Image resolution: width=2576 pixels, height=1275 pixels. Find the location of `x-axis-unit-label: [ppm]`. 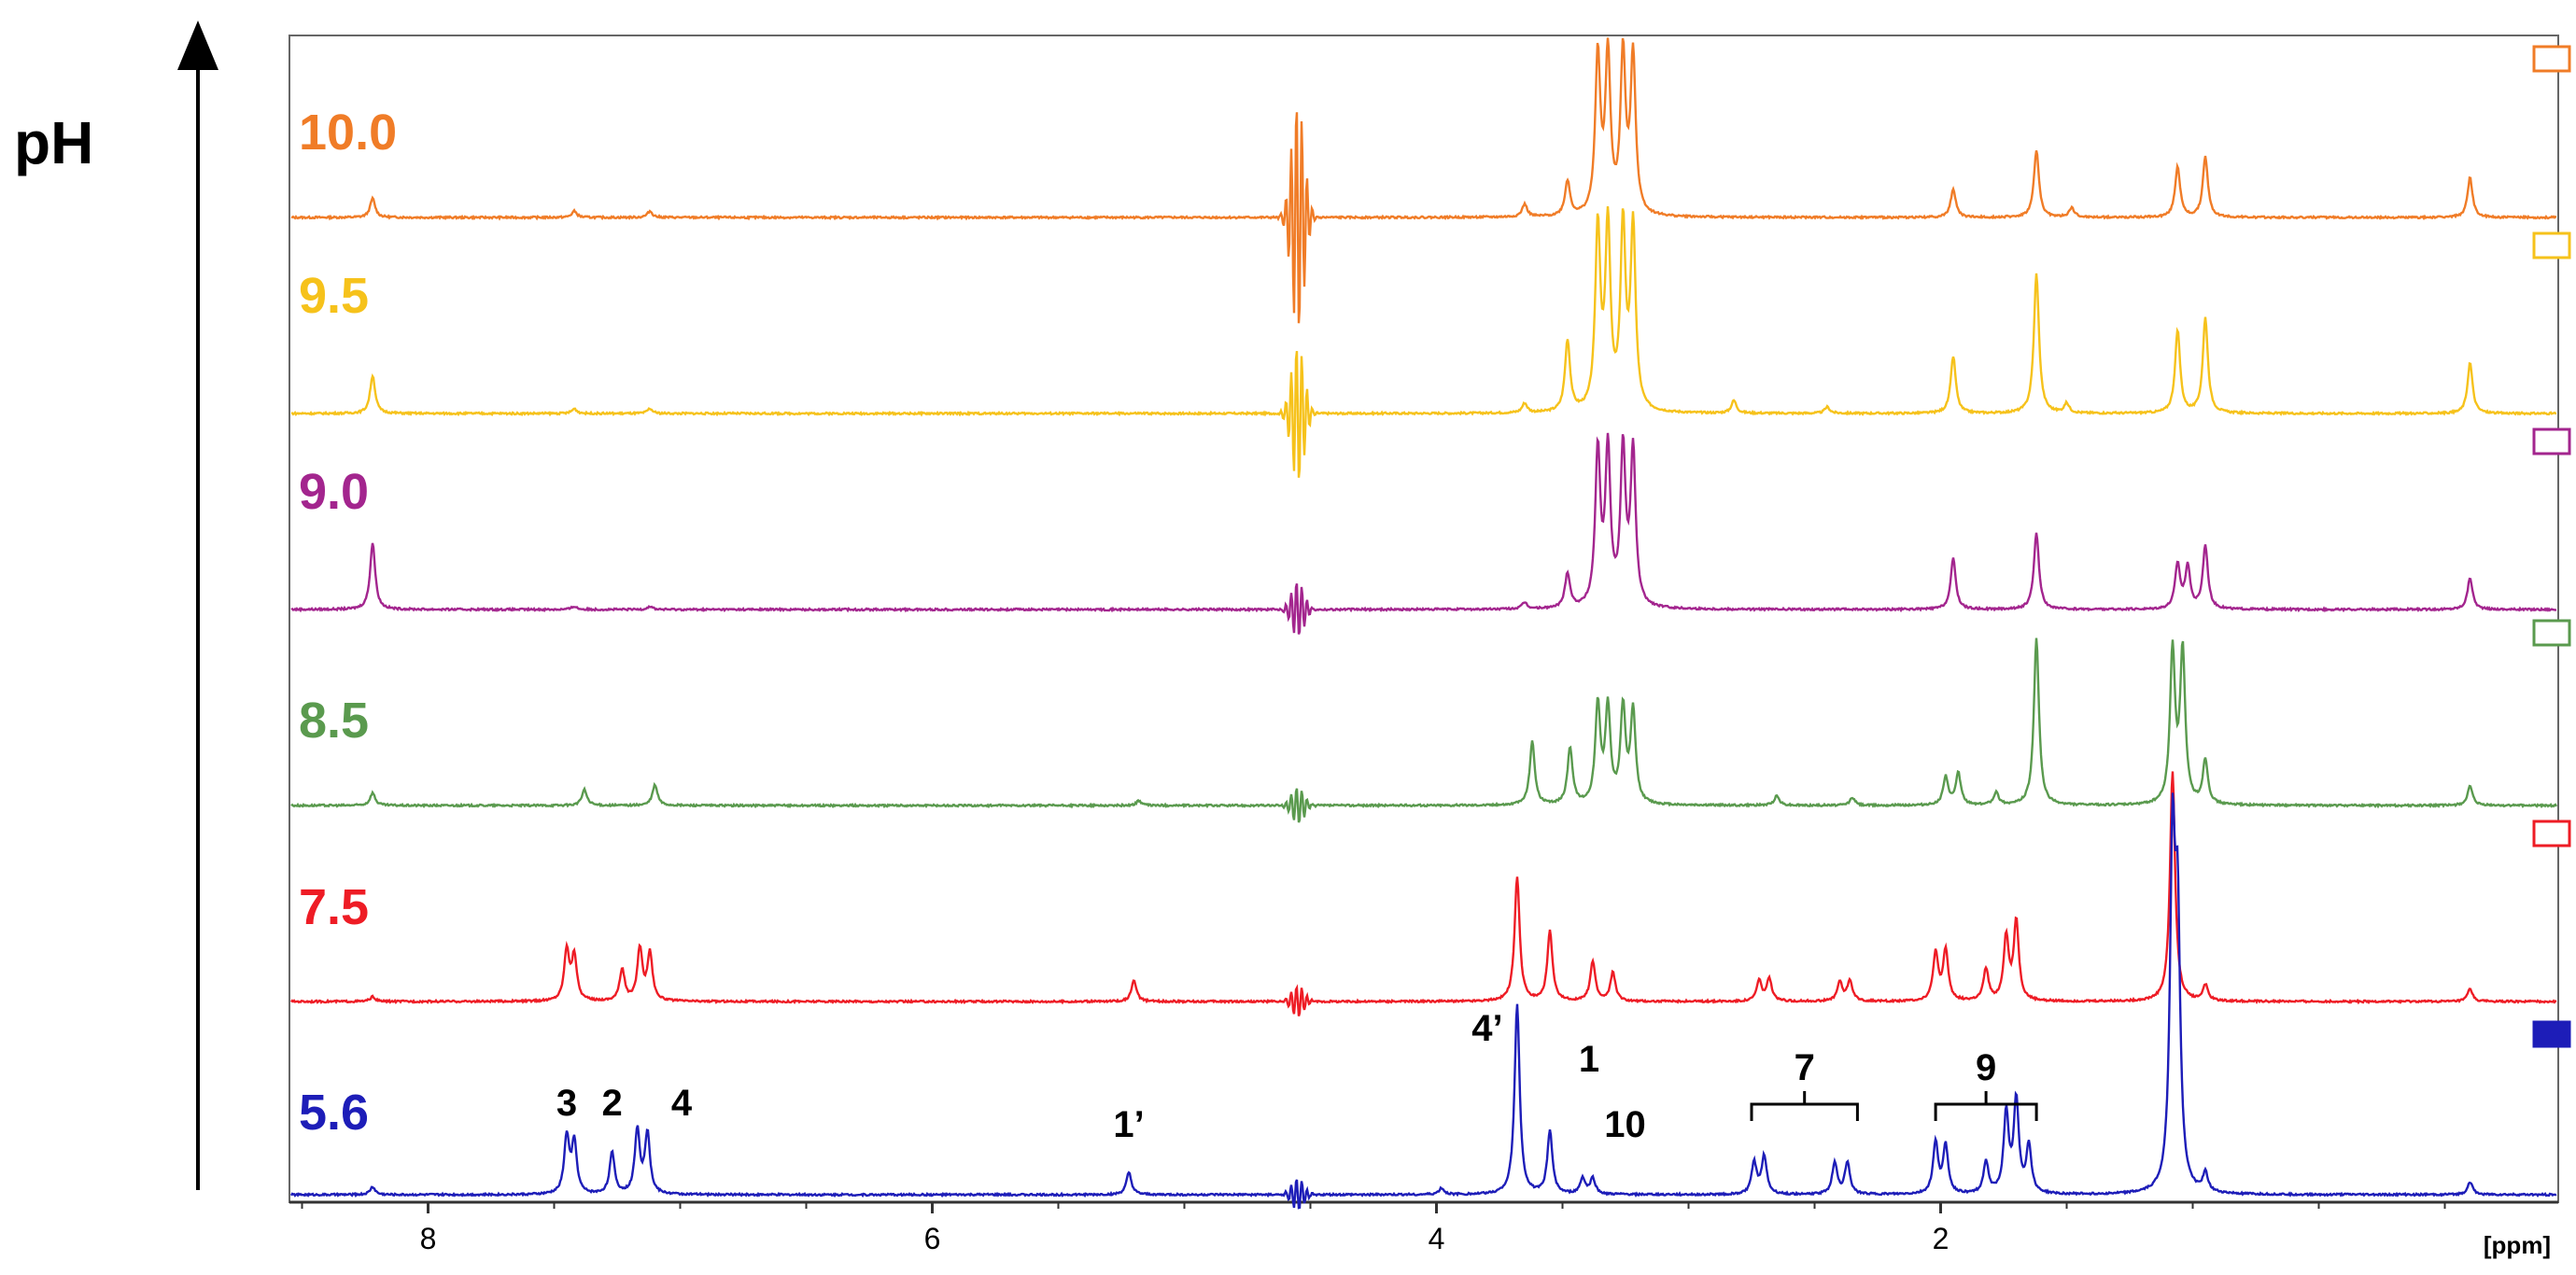

x-axis-unit-label: [ppm] is located at coordinates (2518, 1245).